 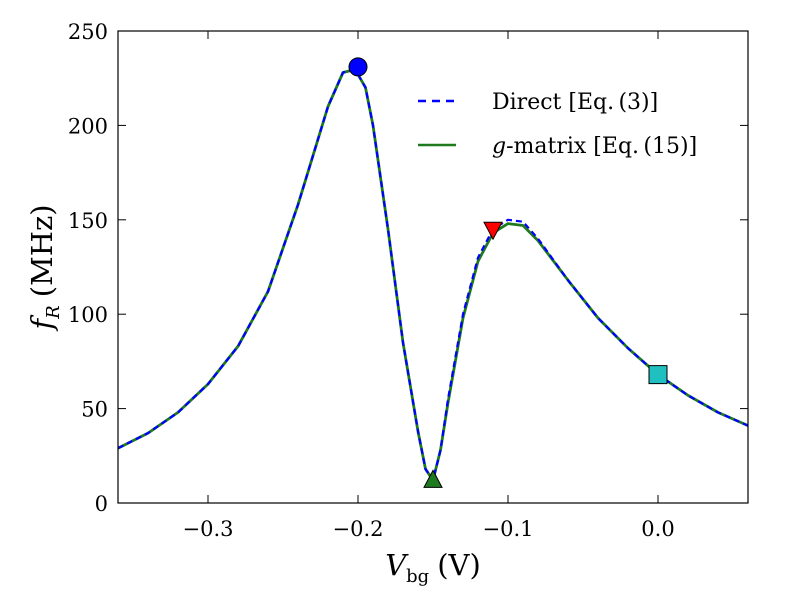 What do you see at coordinates (101, 504) in the screenshot?
I see `y-tick-label: 0` at bounding box center [101, 504].